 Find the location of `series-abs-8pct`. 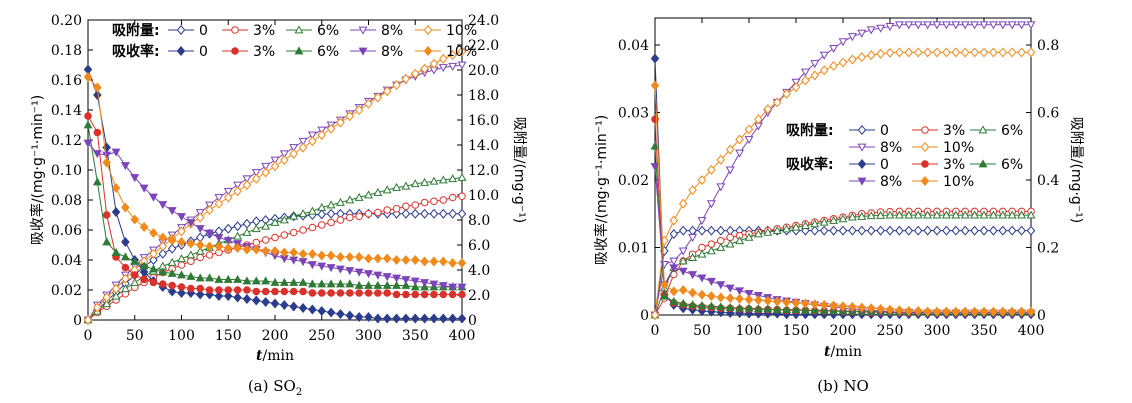

series-abs-8pct is located at coordinates (843, 240).